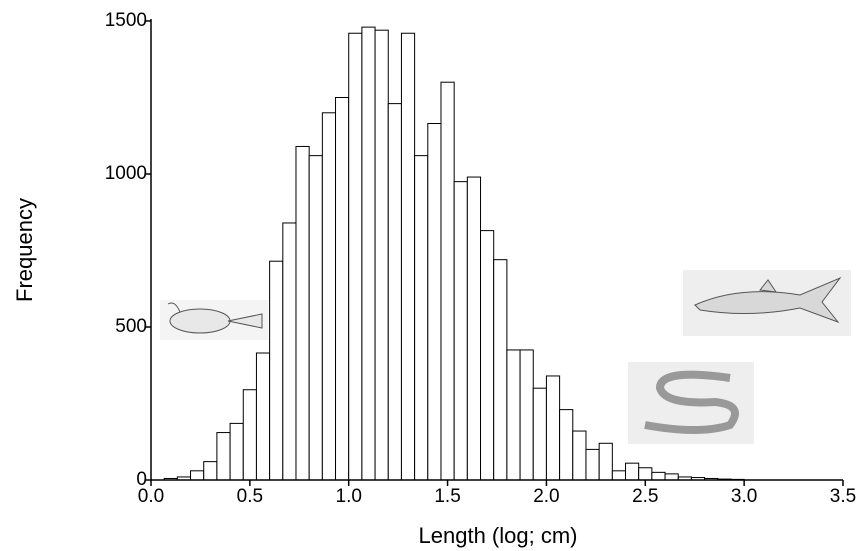 This screenshot has width=866, height=551. Describe the element at coordinates (447, 496) in the screenshot. I see `x-tick-label: 1.5` at that location.